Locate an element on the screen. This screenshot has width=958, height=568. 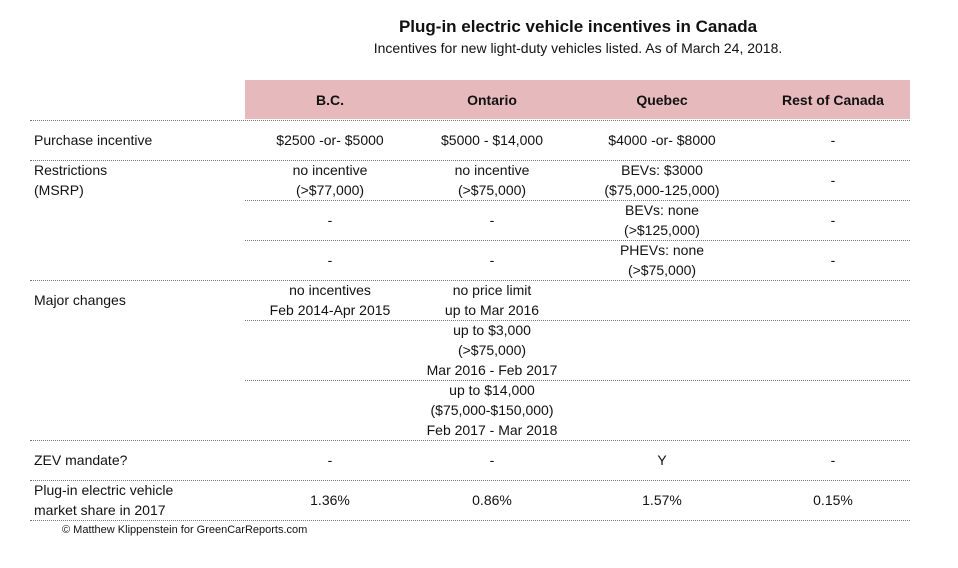
cell-text: $4000 -or- $8000 is located at coordinates (662, 140).